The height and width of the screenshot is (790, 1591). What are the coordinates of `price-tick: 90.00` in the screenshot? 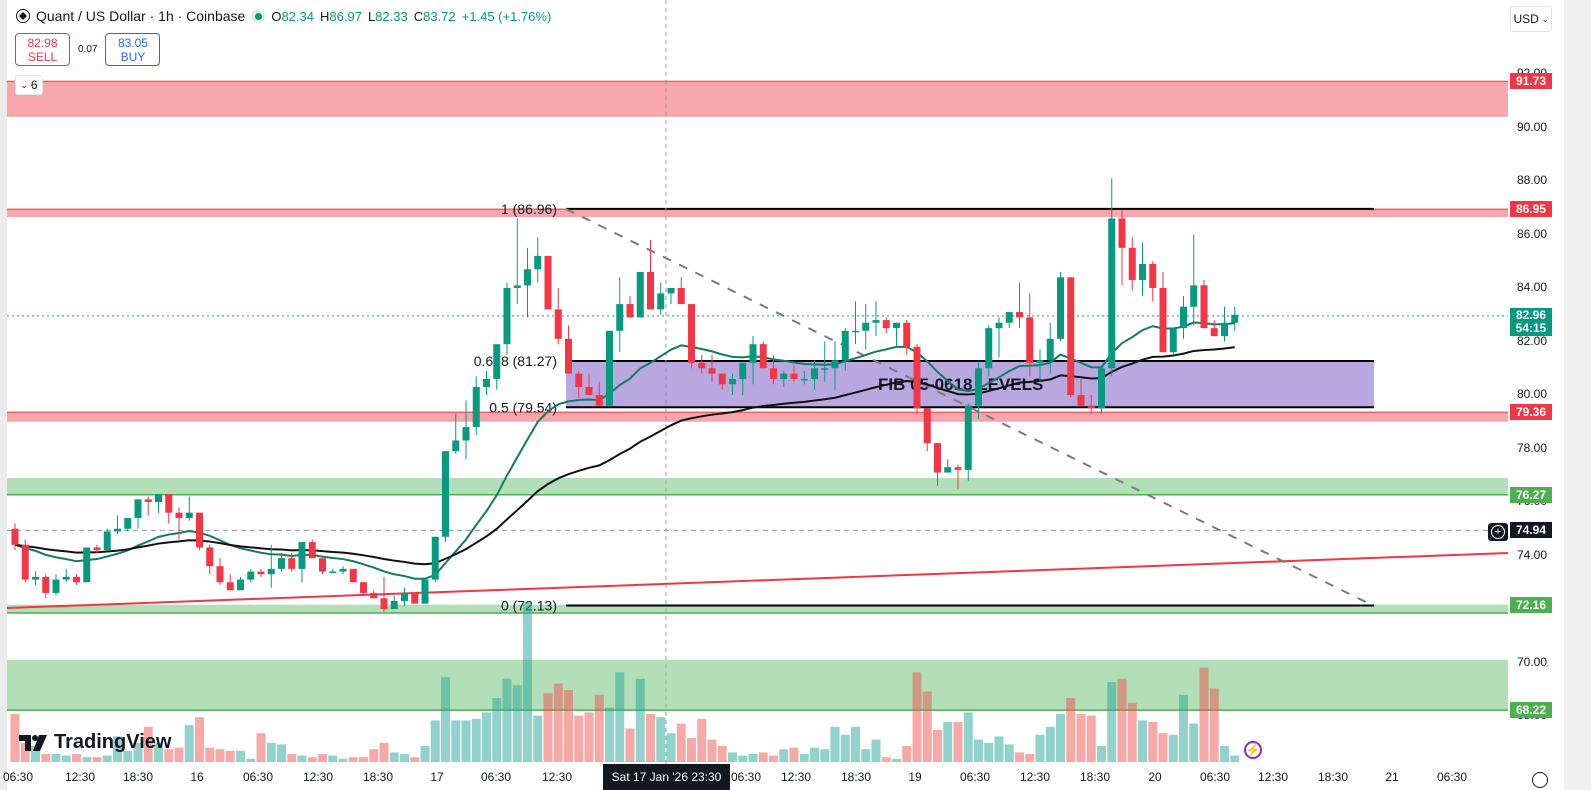 It's located at (1532, 126).